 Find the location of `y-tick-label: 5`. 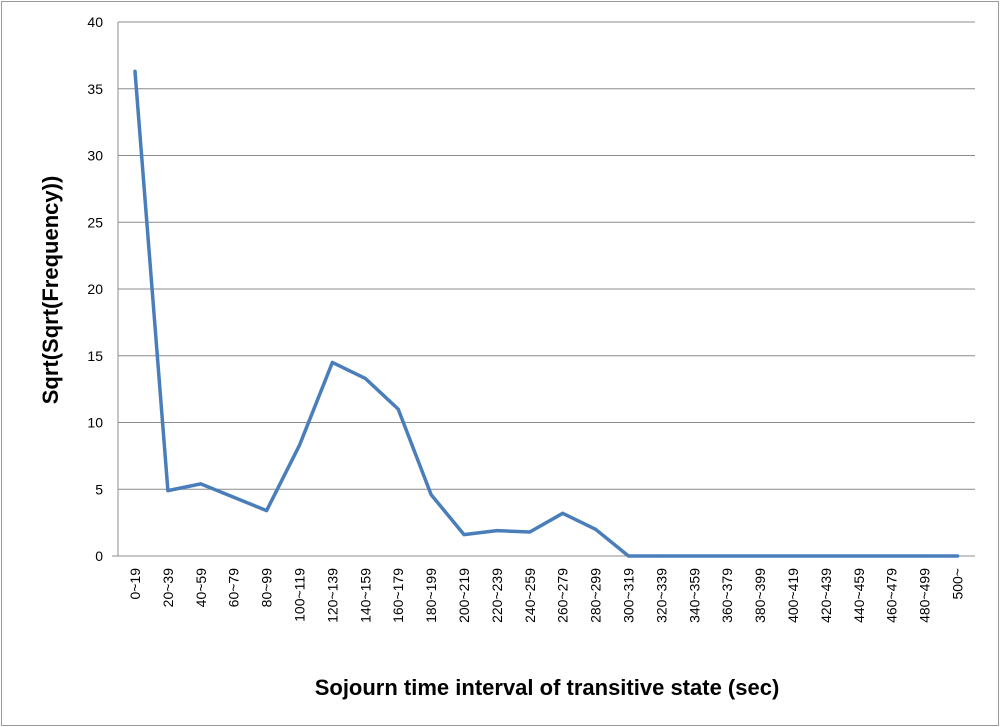

y-tick-label: 5 is located at coordinates (99, 489).